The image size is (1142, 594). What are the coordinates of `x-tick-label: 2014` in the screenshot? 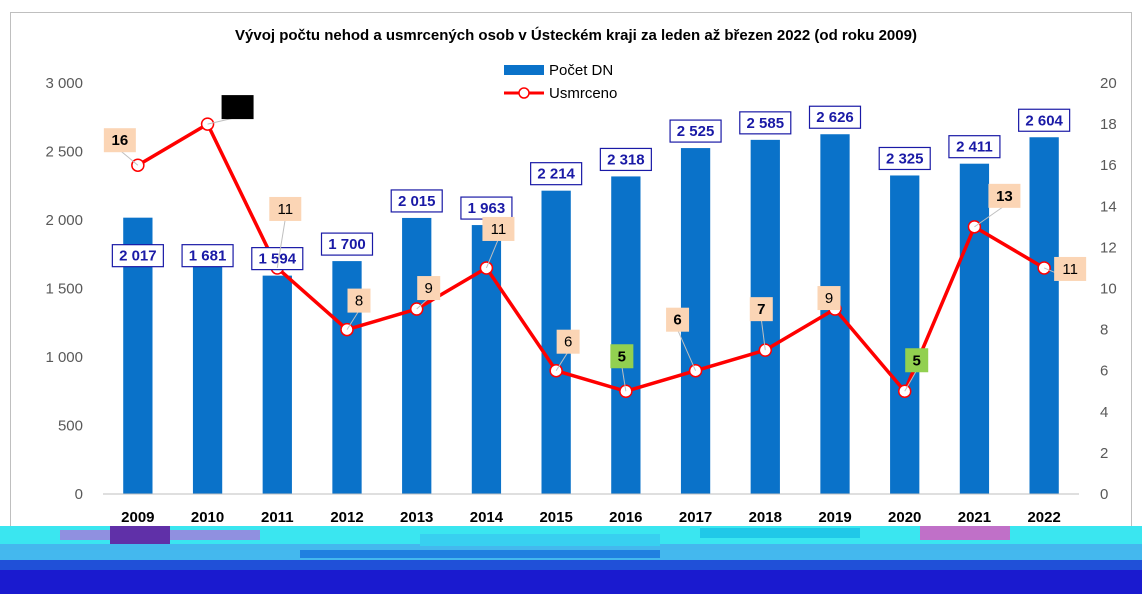 It's located at (487, 517).